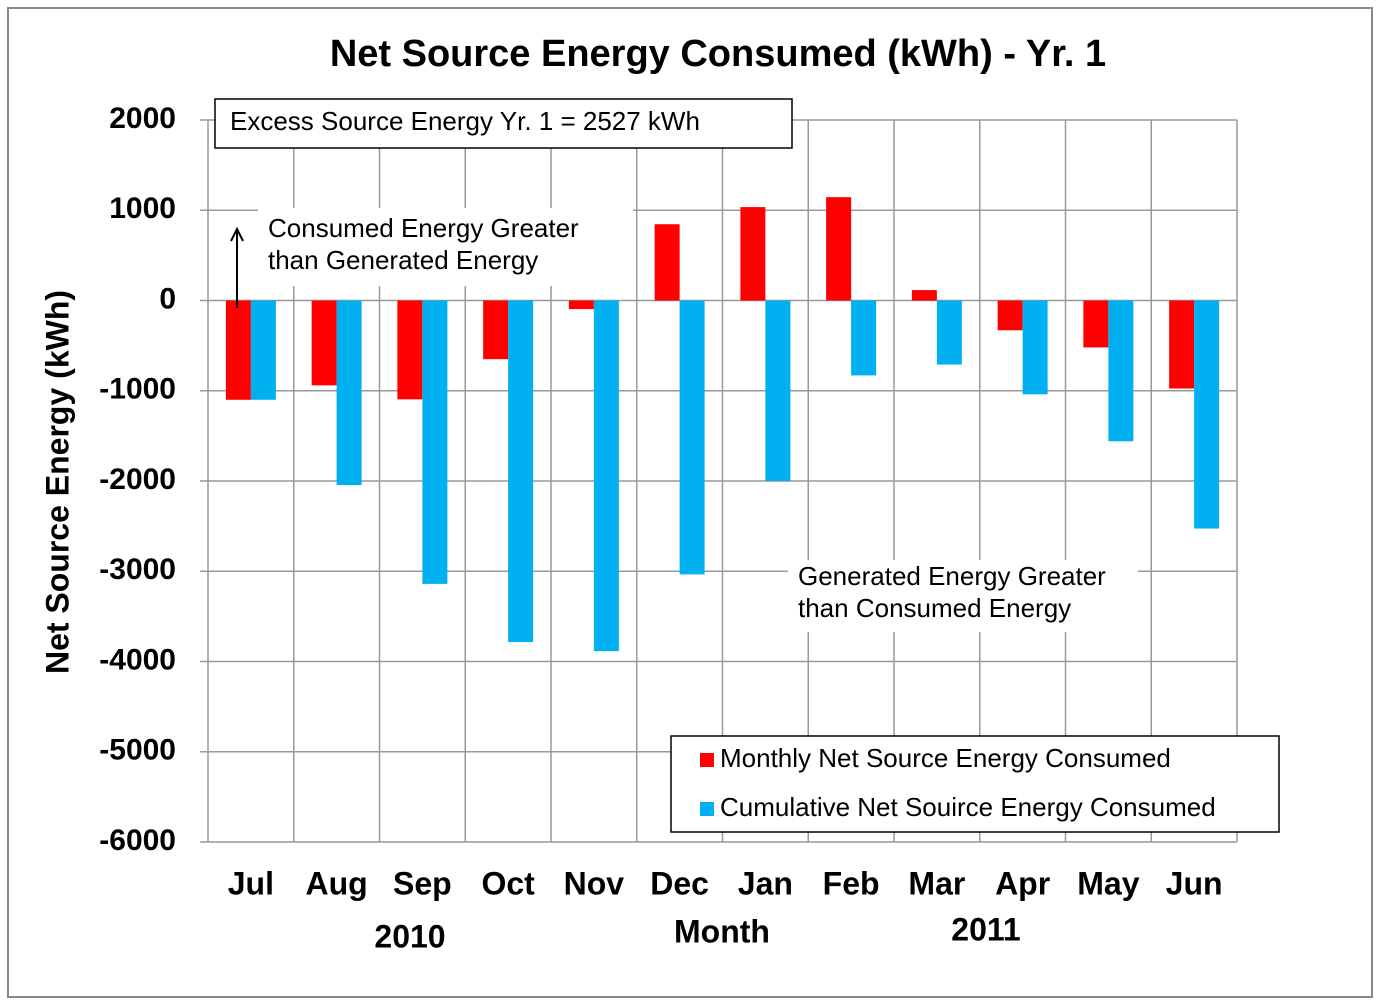 This screenshot has height=1006, width=1380. What do you see at coordinates (167, 298) in the screenshot?
I see `y-tick-label: 0` at bounding box center [167, 298].